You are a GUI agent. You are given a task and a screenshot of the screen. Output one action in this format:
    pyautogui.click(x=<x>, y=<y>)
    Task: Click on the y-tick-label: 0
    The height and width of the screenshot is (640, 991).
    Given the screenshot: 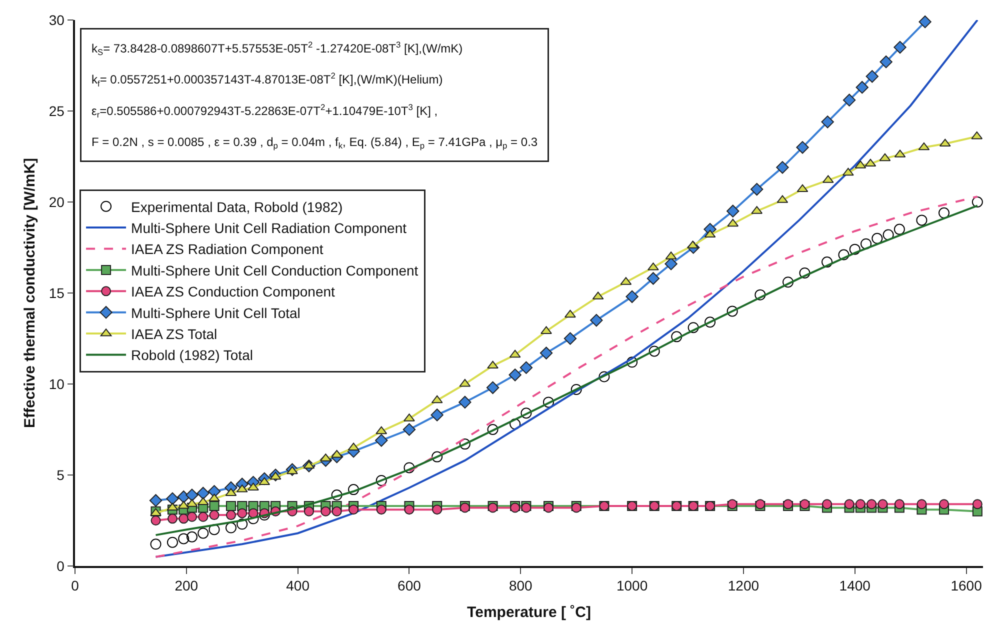 What is the action you would take?
    pyautogui.click(x=60, y=566)
    